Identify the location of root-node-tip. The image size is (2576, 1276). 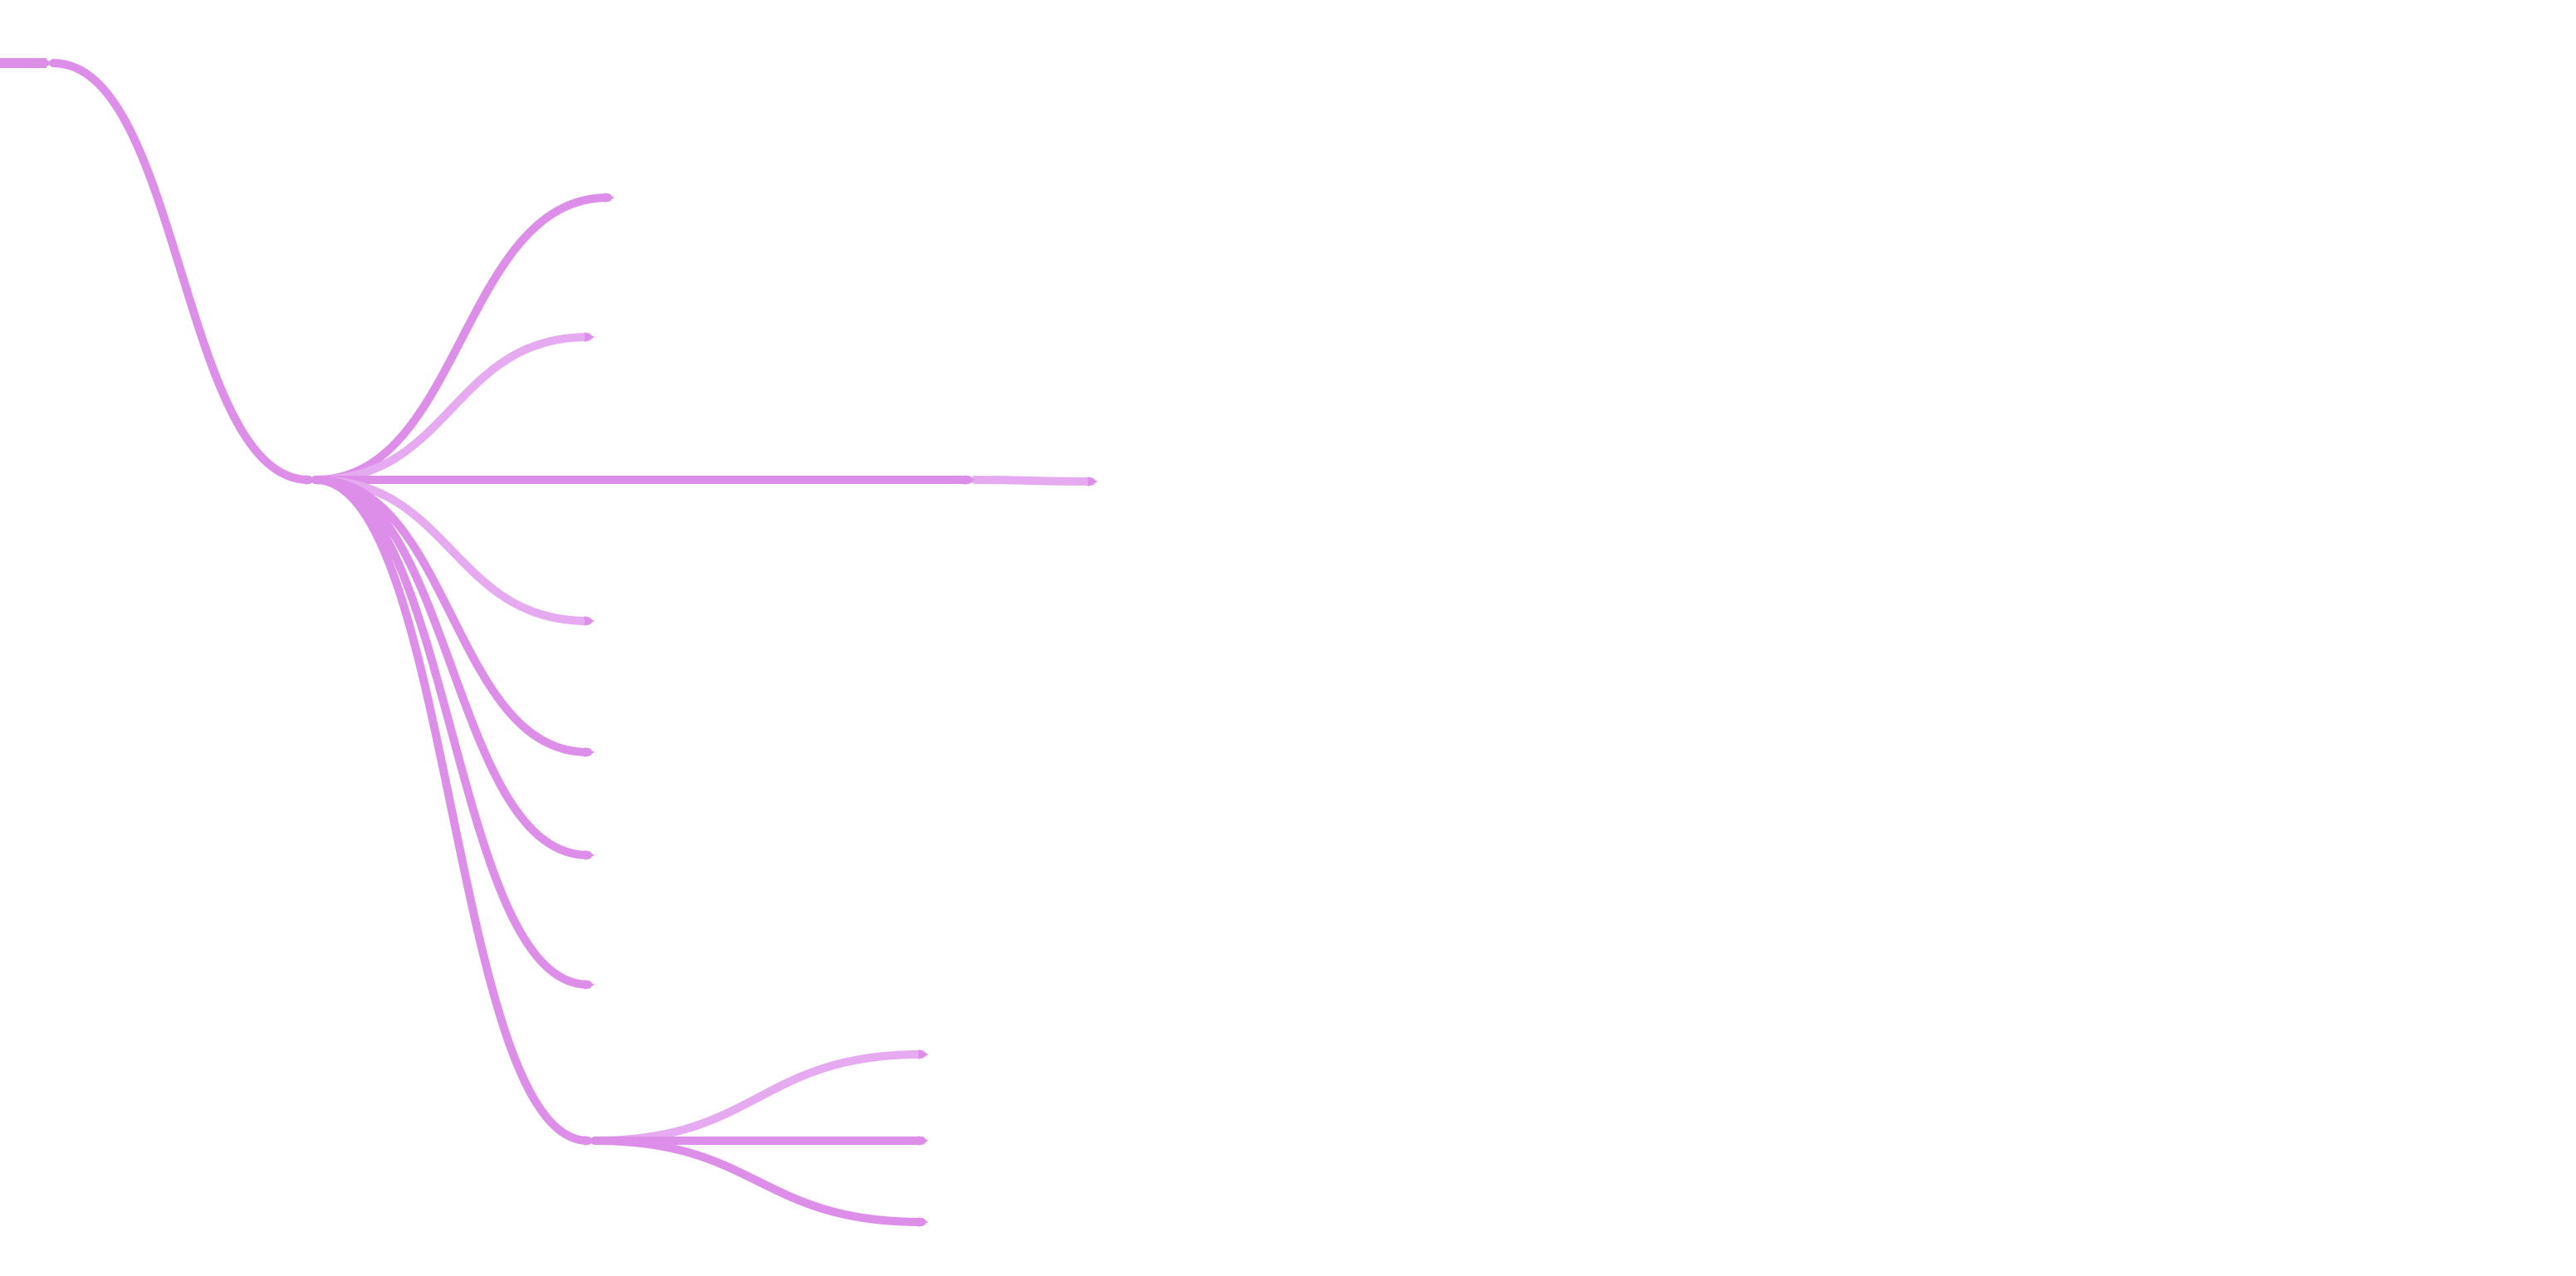
(48, 63).